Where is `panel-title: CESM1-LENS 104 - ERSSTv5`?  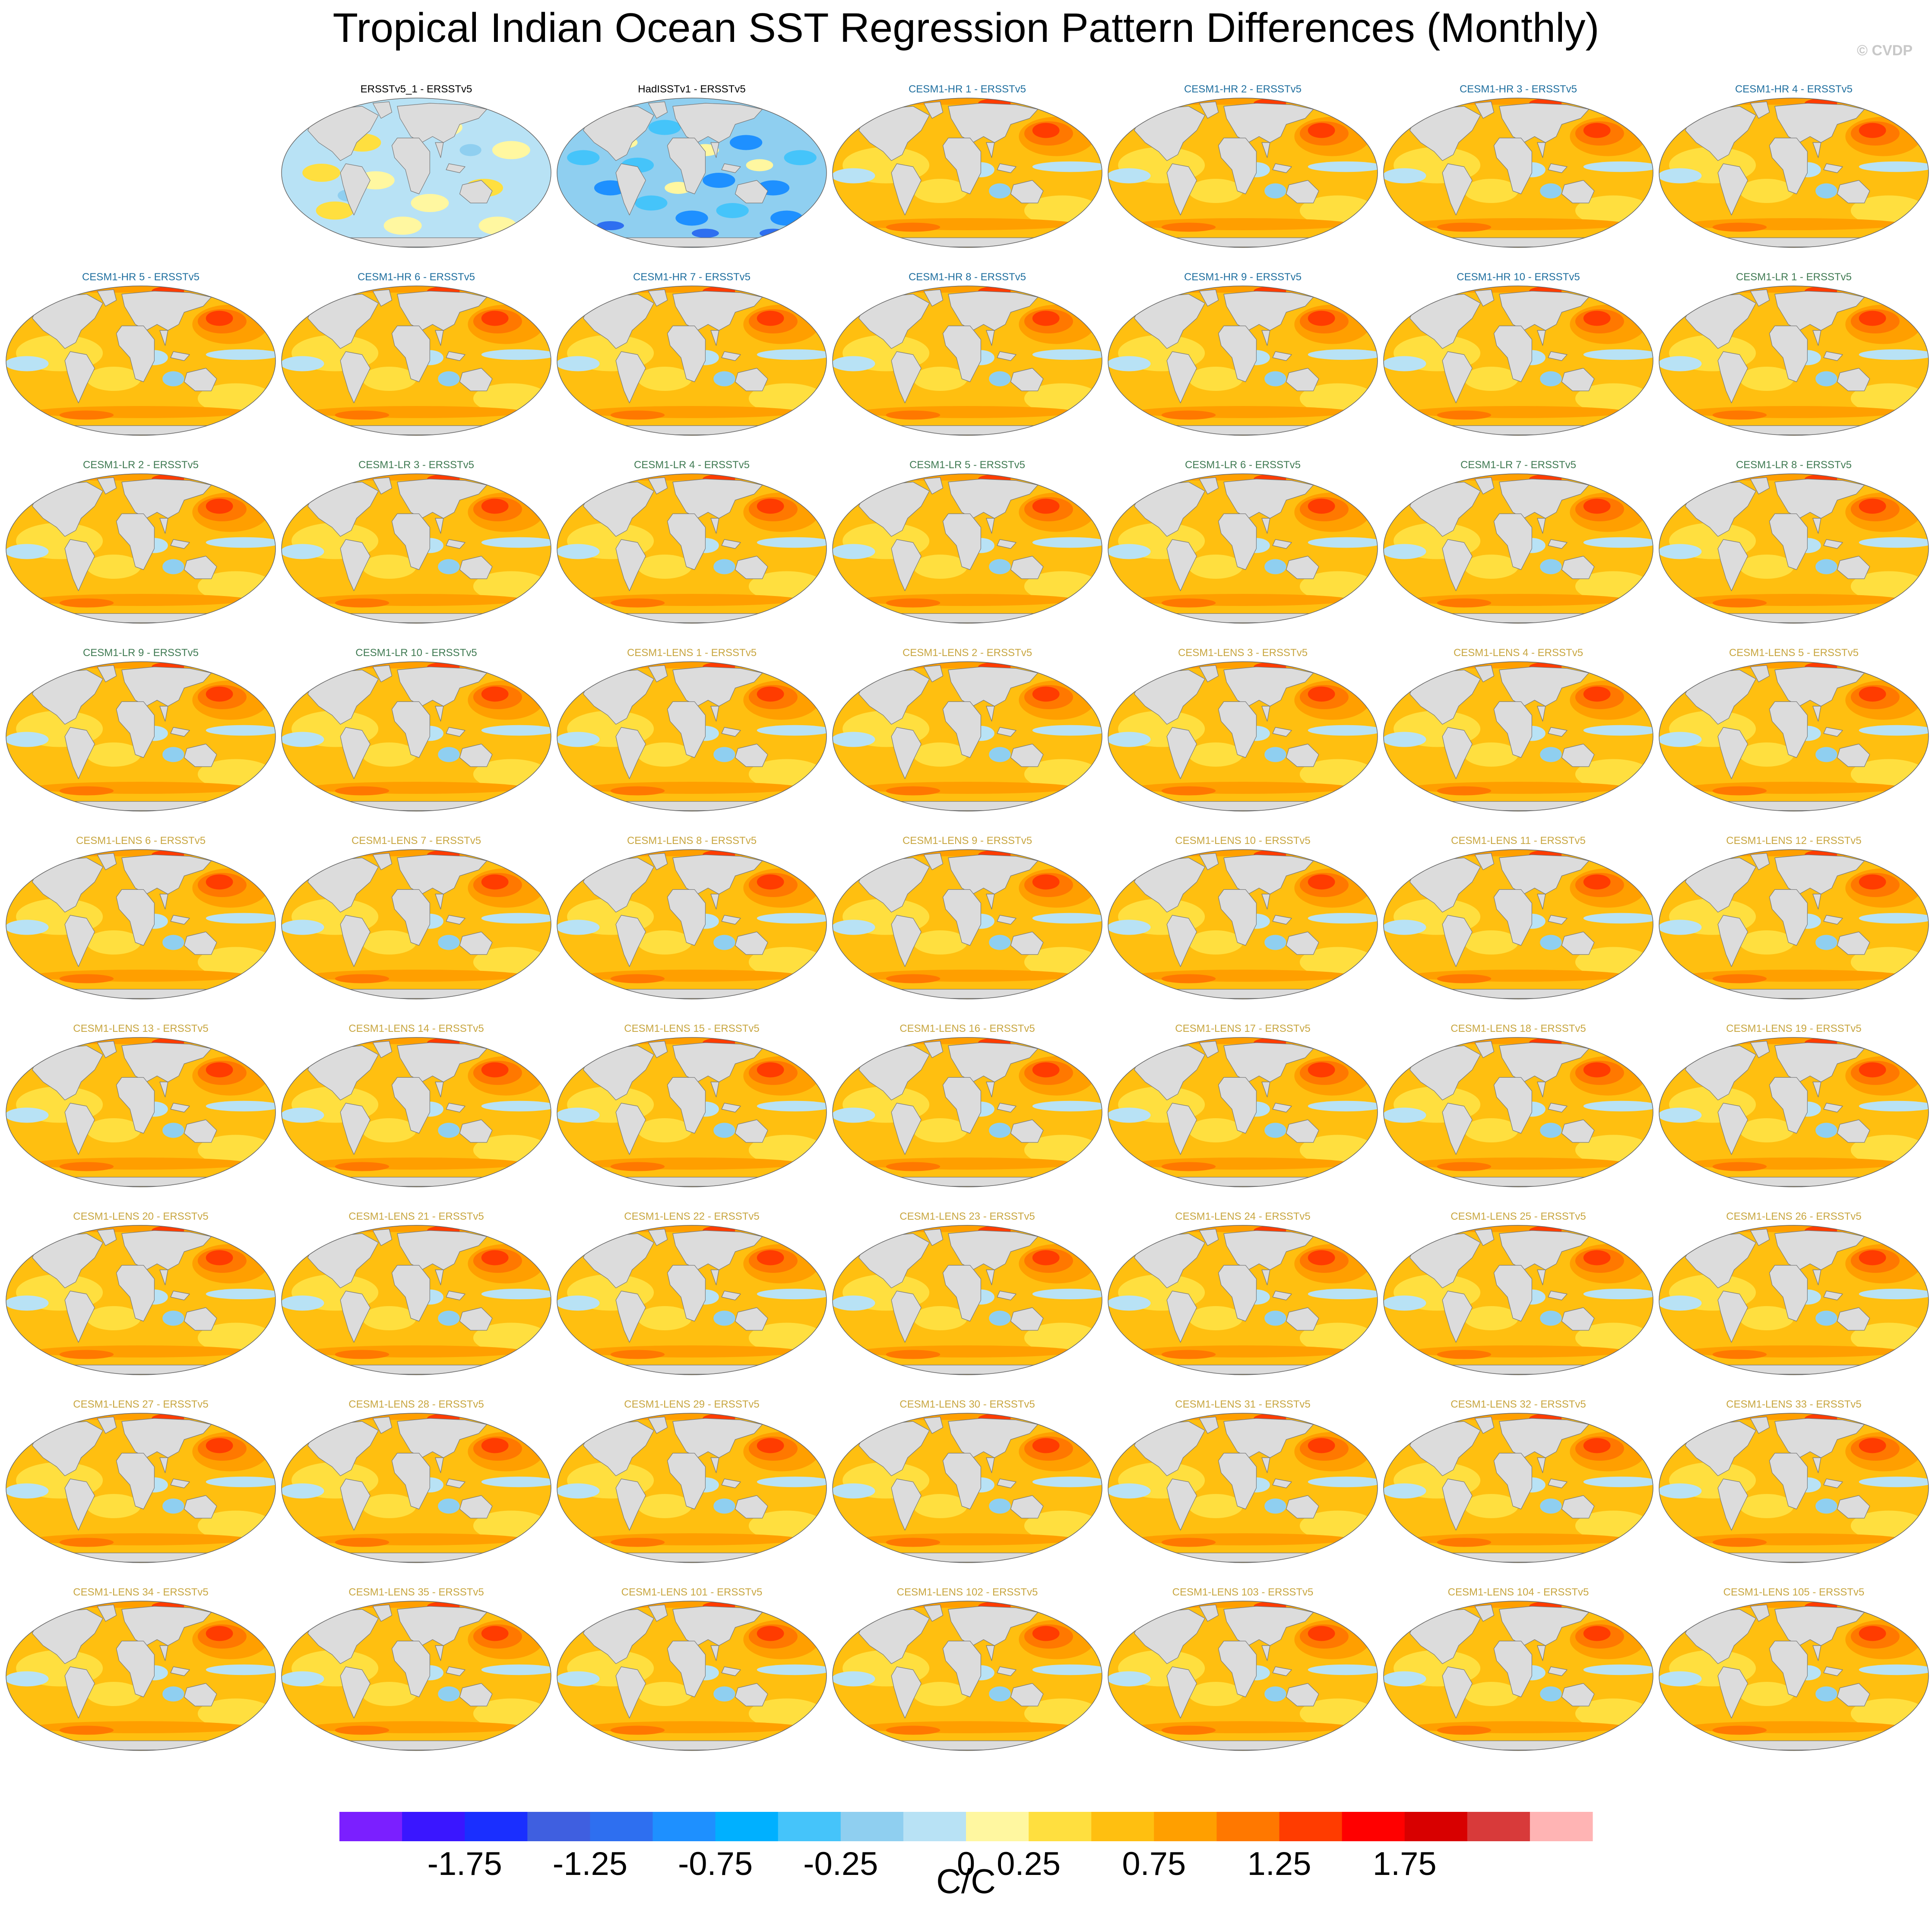 panel-title: CESM1-LENS 104 - ERSSTv5 is located at coordinates (1518, 1592).